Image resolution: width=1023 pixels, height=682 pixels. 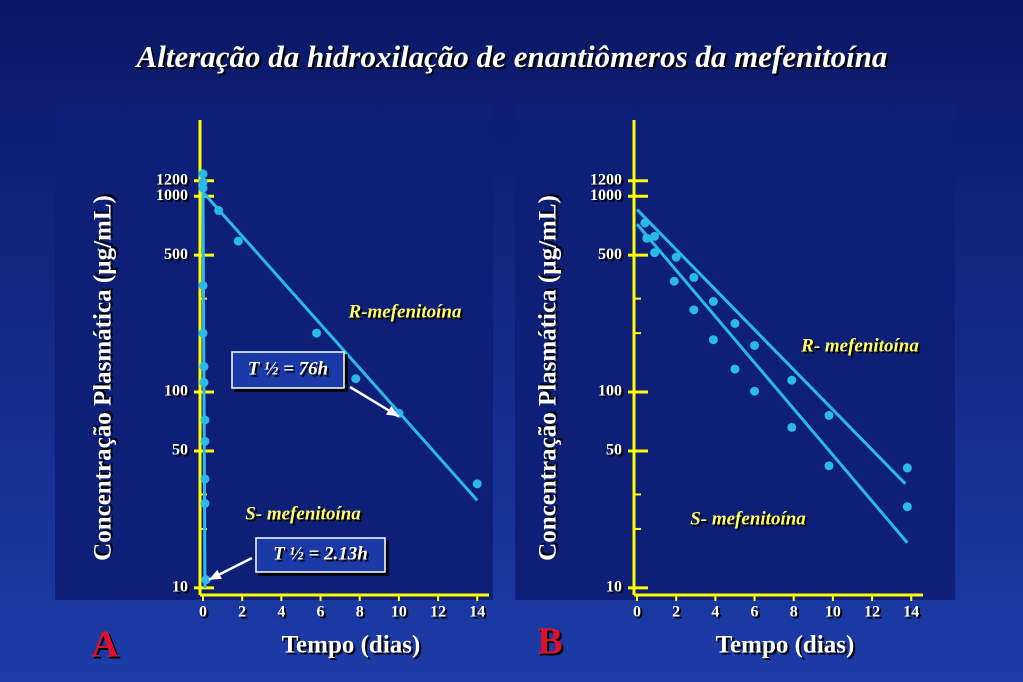 I want to click on series-label: R- mefenitoína, so click(x=859, y=345).